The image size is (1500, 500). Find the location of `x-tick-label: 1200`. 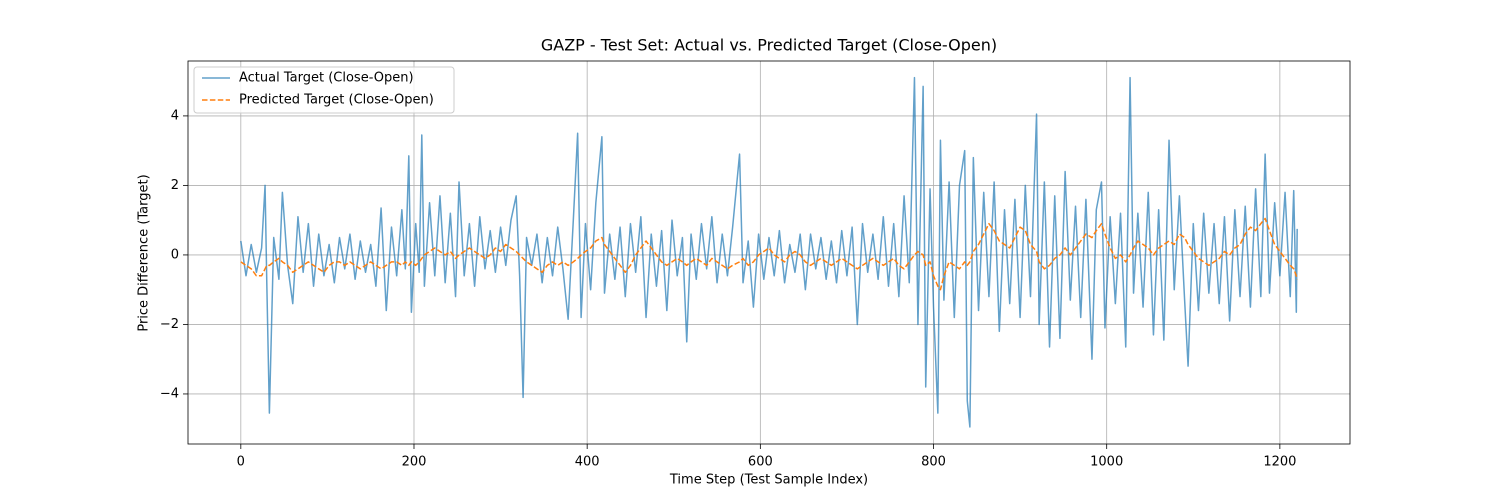

x-tick-label: 1200 is located at coordinates (1279, 462).